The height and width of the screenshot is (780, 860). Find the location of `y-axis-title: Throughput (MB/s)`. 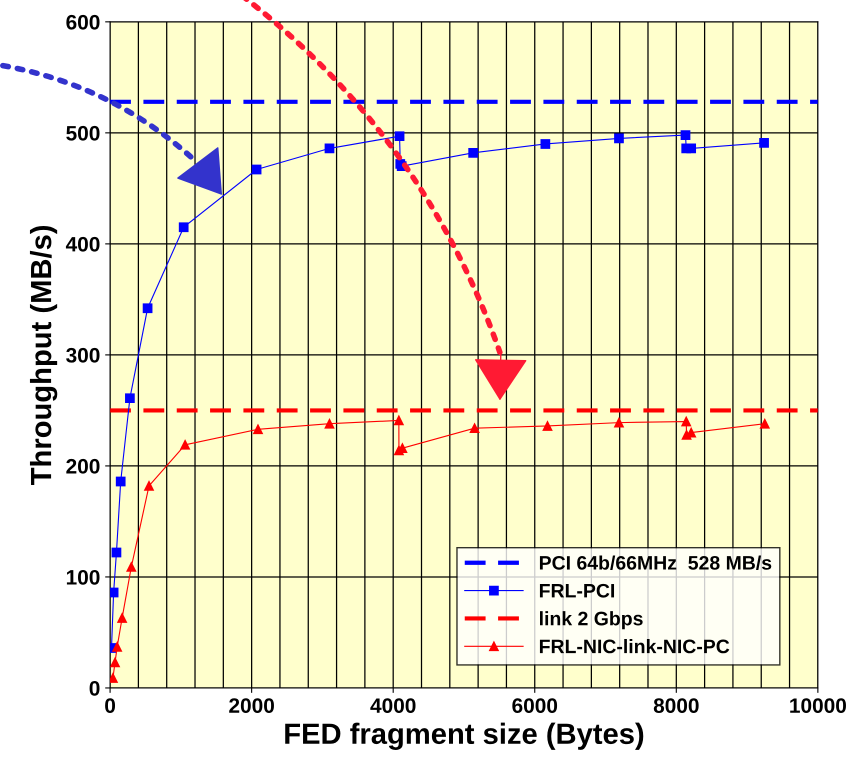

y-axis-title: Throughput (MB/s) is located at coordinates (44, 355).